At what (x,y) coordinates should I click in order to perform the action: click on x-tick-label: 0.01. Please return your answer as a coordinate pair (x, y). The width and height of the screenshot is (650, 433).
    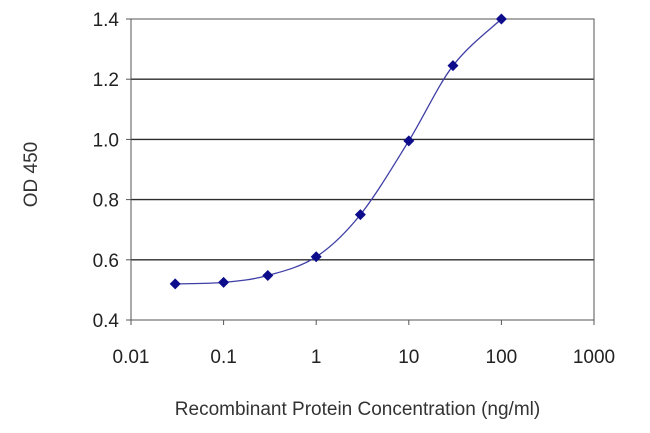
    Looking at the image, I should click on (131, 357).